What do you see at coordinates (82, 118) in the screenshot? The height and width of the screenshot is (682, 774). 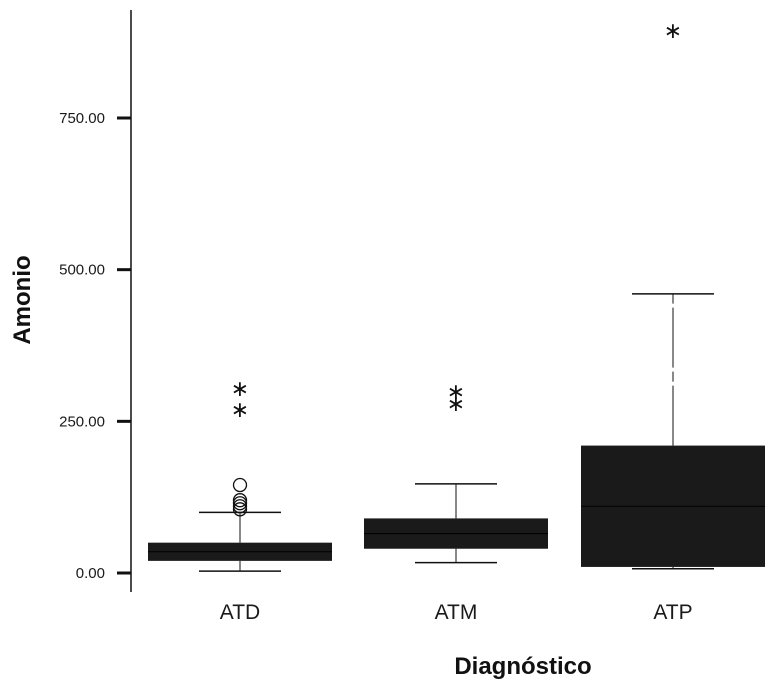 I see `y-tick-label: 750.00` at bounding box center [82, 118].